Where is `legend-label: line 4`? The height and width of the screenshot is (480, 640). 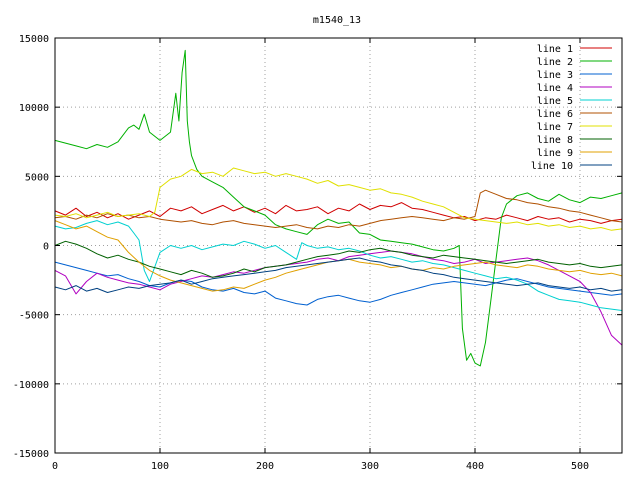 legend-label: line 4 is located at coordinates (555, 88).